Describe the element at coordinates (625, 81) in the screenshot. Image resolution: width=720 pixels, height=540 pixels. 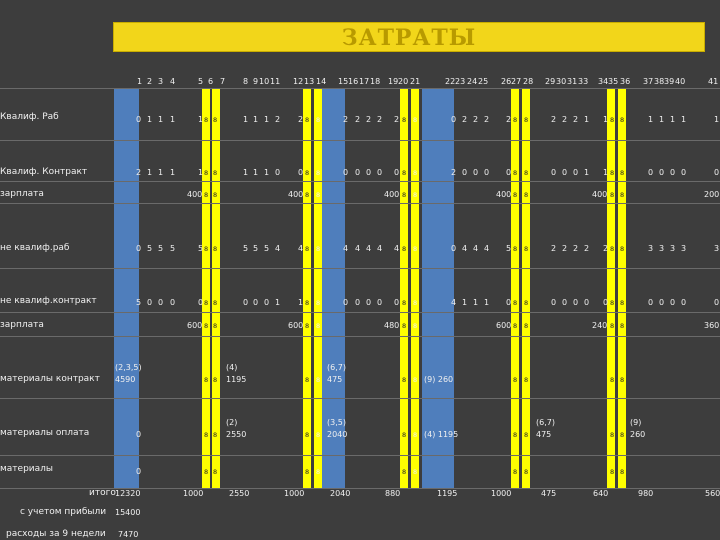
I see `week-number: 36` at that location.